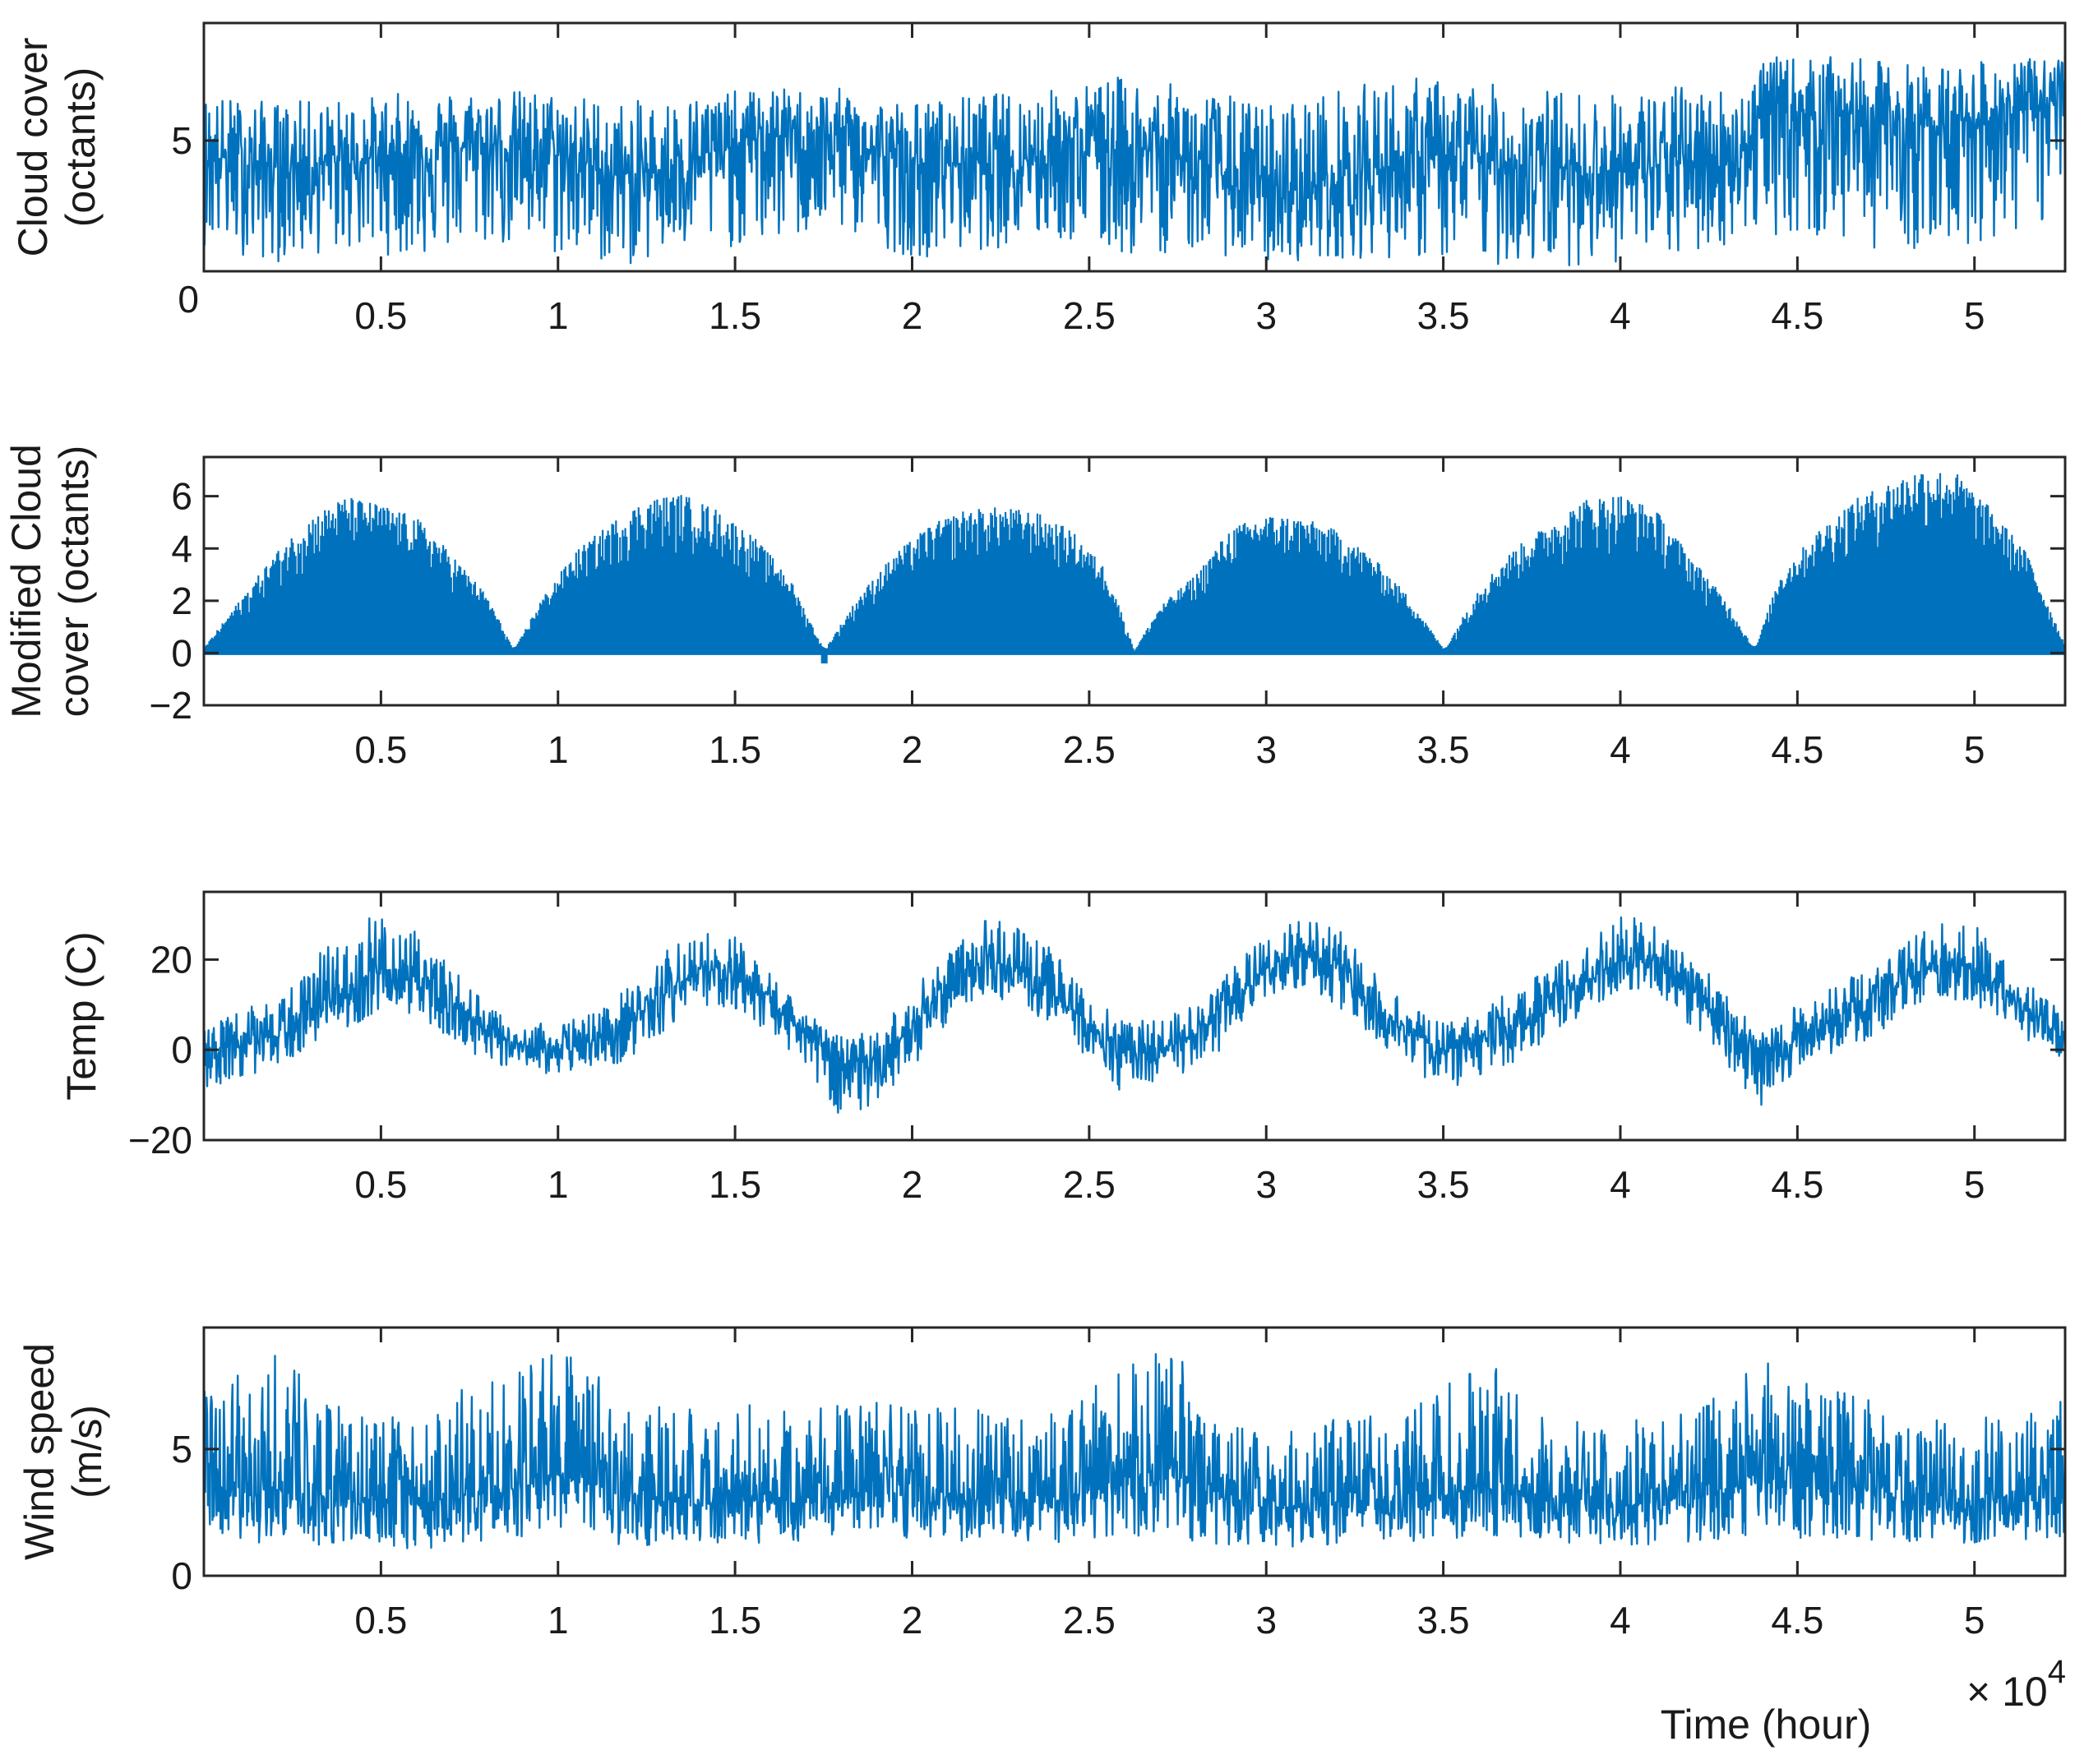 This screenshot has width=2098, height=1764. I want to click on x-axis-label: Time (hour), so click(1766, 1725).